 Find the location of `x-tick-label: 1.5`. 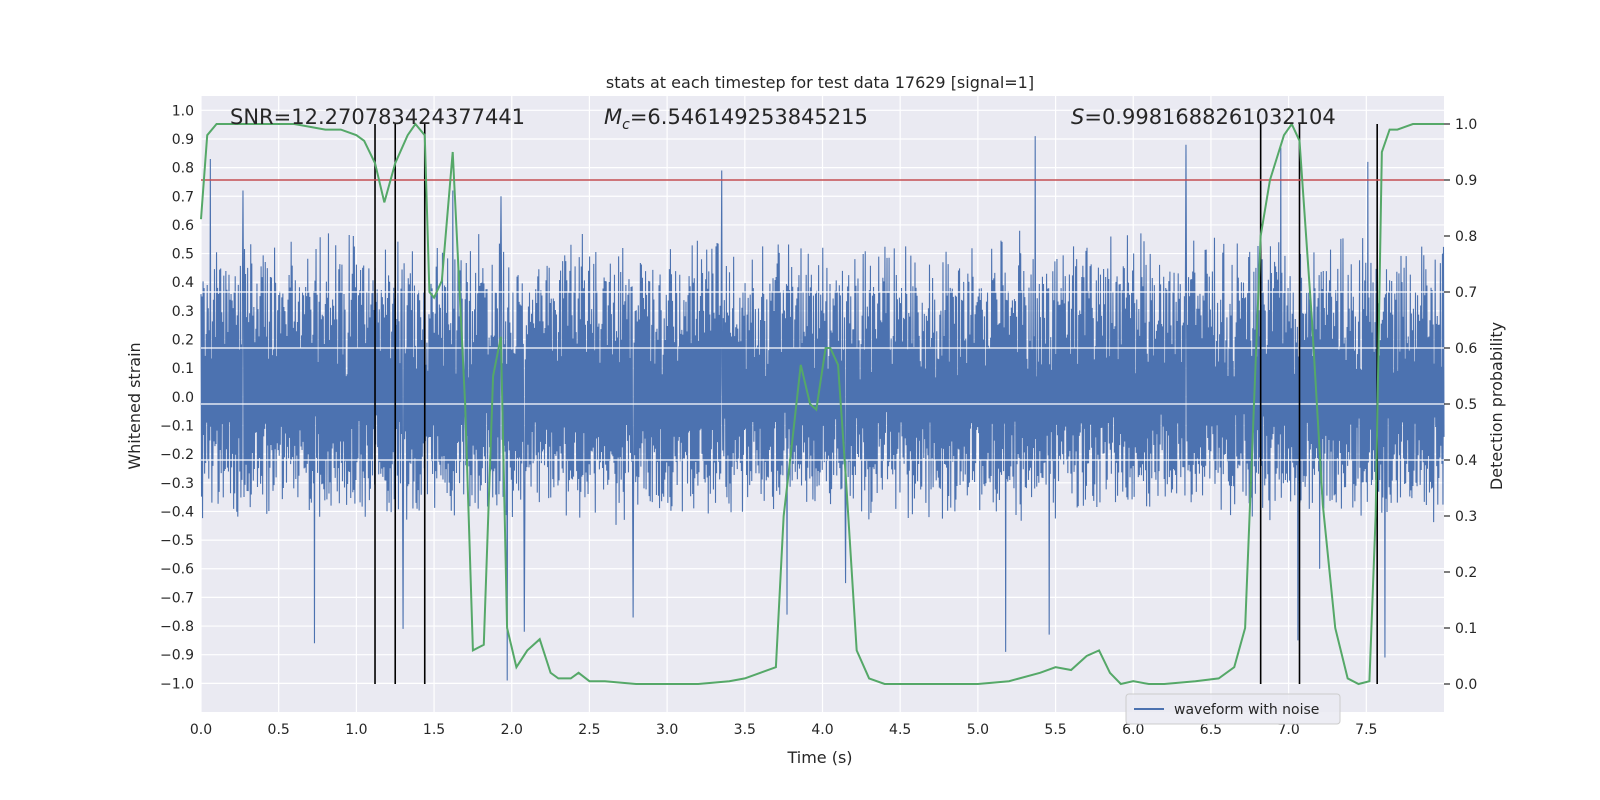

x-tick-label: 1.5 is located at coordinates (434, 730).